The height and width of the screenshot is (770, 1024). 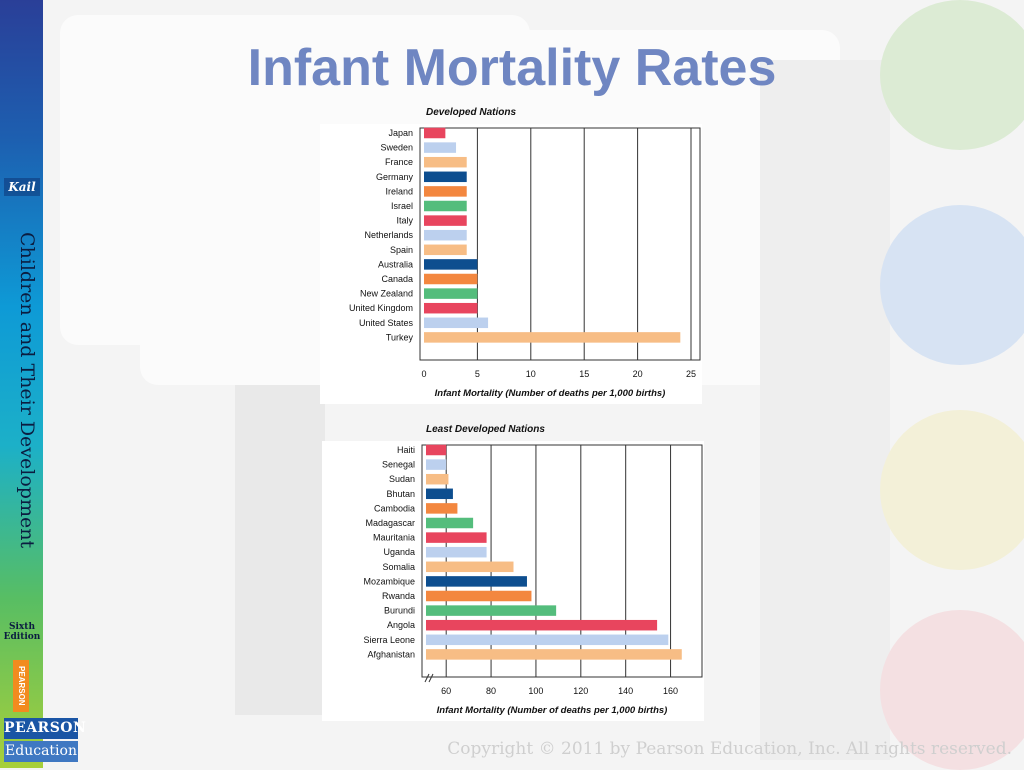 I want to click on decorative-circle-blue, so click(x=952, y=285).